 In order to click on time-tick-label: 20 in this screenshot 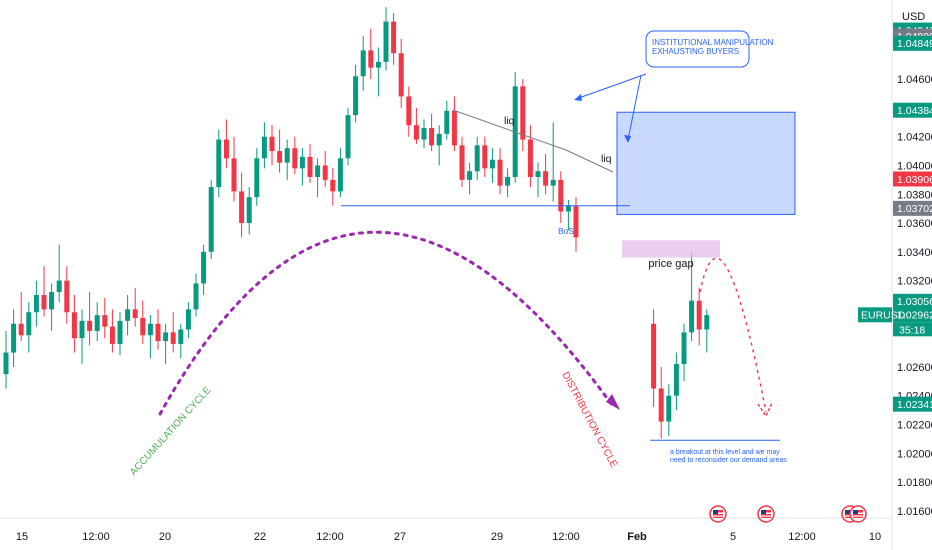, I will do `click(165, 537)`.